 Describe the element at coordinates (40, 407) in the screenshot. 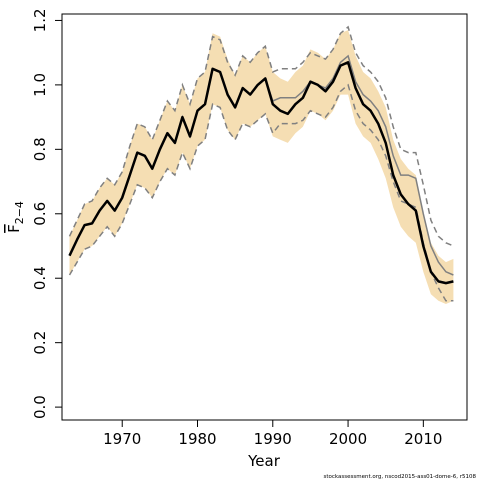

I see `y-tick-label-0.0: 0.0` at that location.